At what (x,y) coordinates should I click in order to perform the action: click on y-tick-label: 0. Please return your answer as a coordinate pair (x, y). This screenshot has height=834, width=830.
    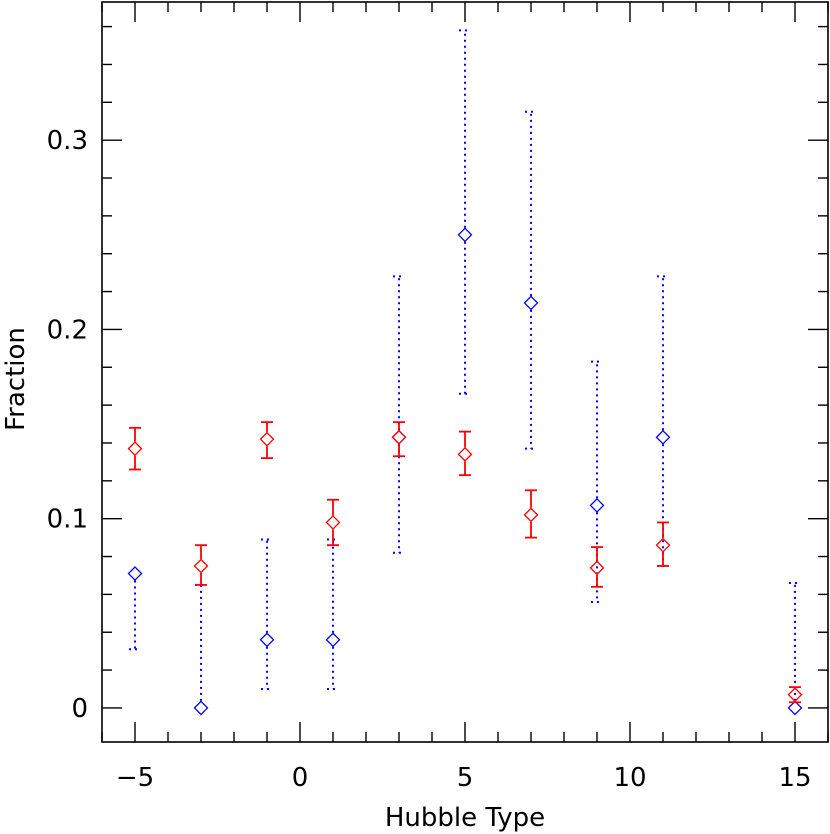
    Looking at the image, I should click on (79, 709).